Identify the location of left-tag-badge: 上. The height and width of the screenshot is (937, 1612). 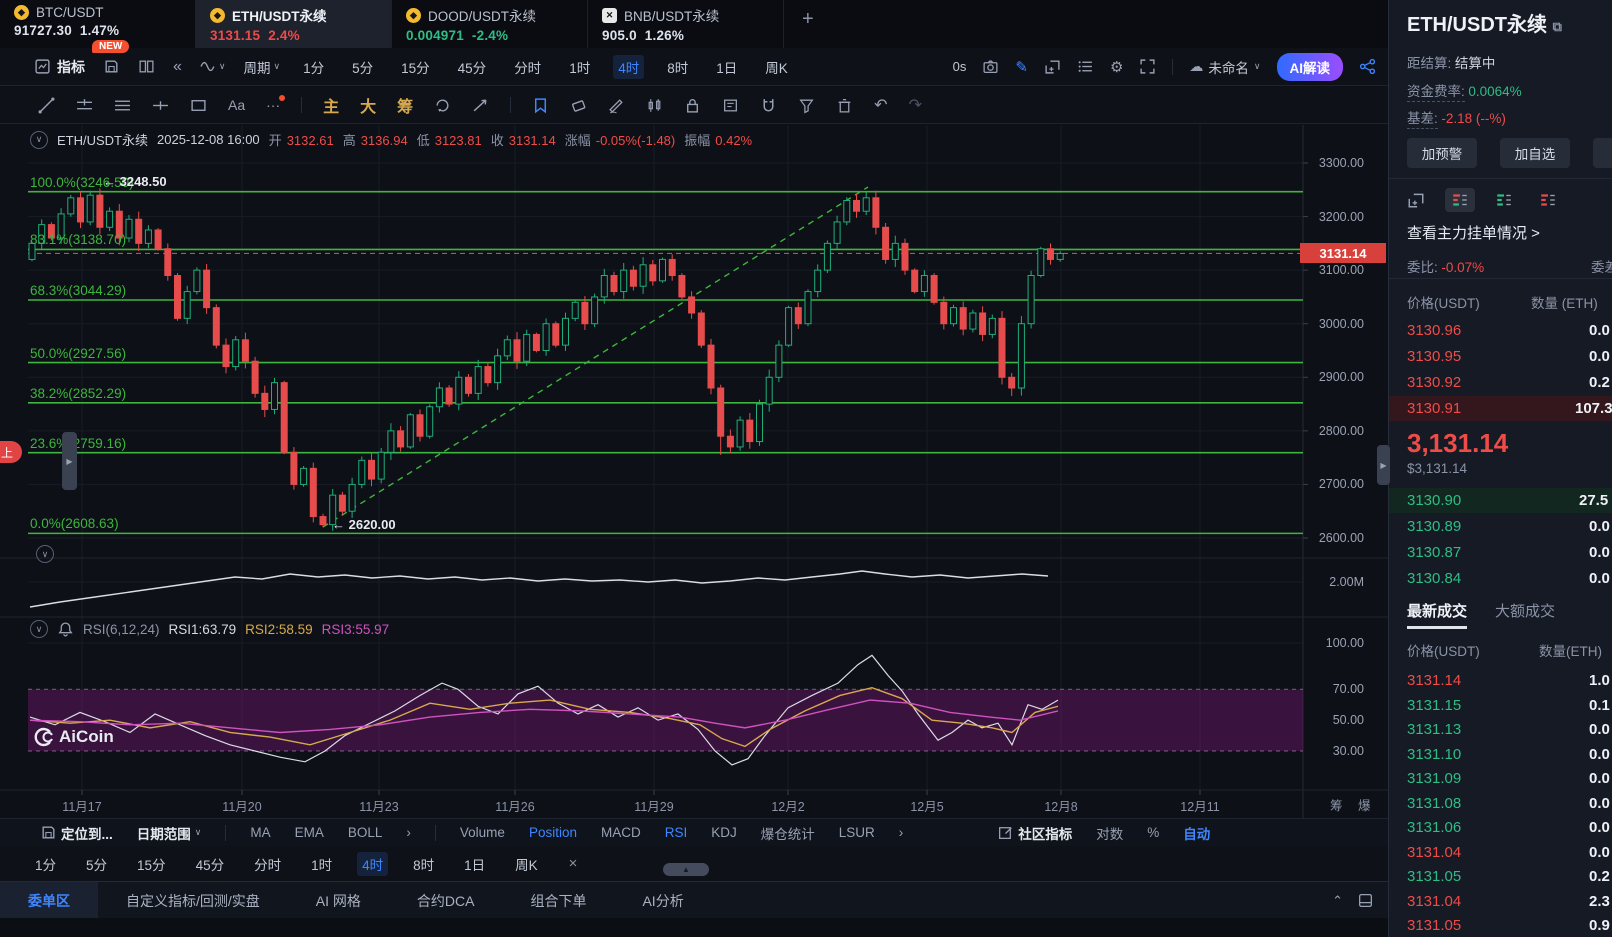
(11, 452).